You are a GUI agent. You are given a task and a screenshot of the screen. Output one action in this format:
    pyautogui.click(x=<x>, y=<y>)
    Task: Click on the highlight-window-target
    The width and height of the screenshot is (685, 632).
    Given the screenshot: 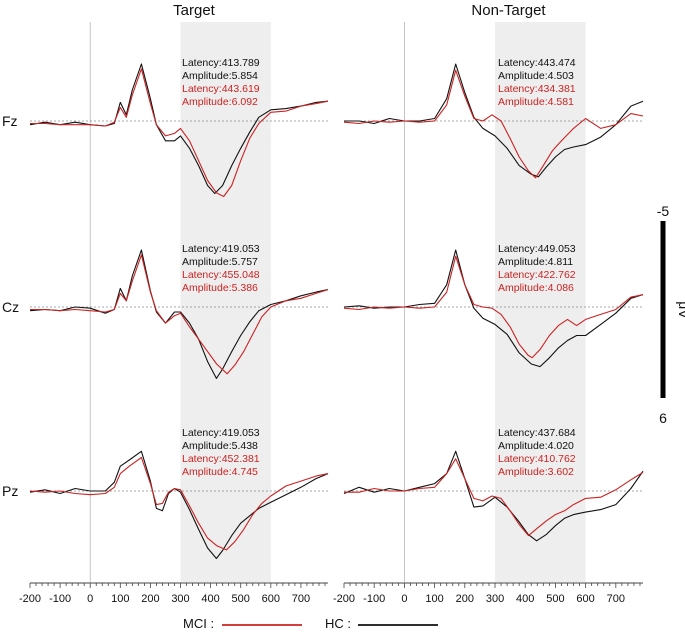 What is the action you would take?
    pyautogui.click(x=225, y=302)
    